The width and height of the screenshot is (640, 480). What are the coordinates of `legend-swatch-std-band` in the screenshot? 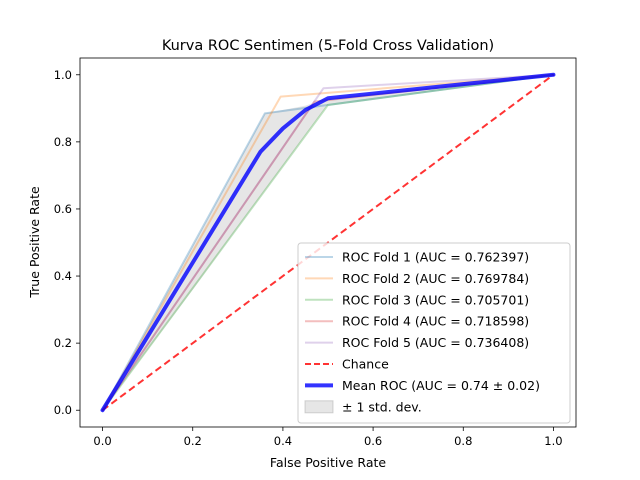 It's located at (319, 407).